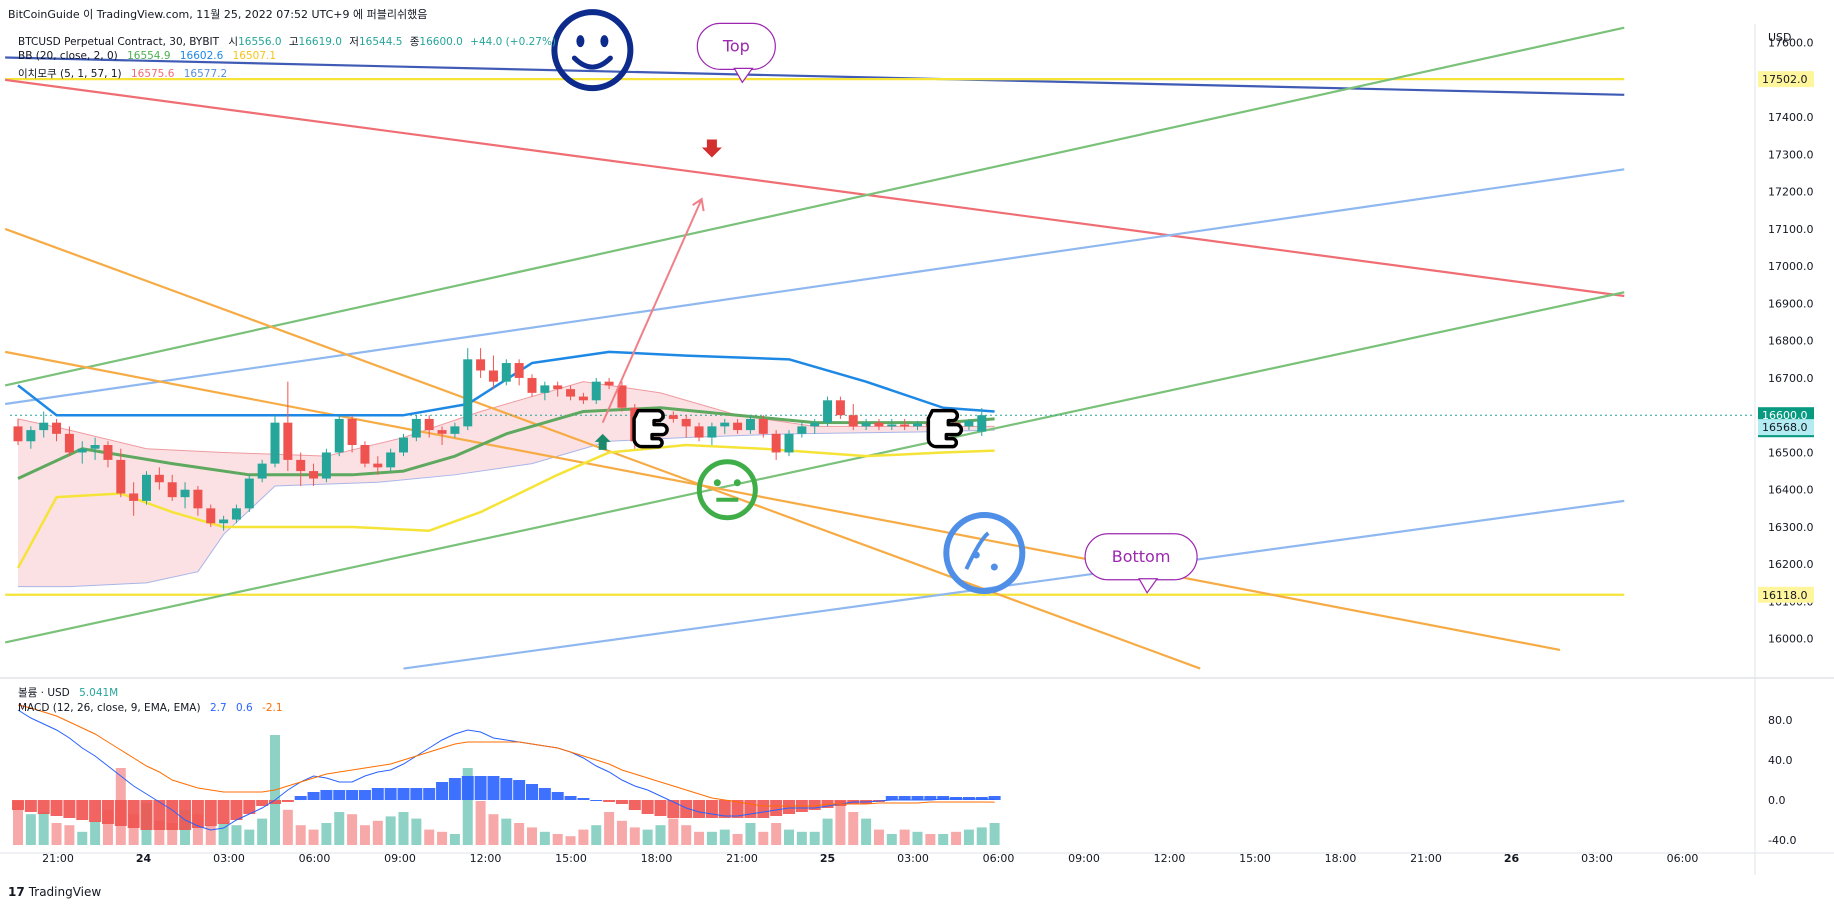 This screenshot has height=907, width=1834. Describe the element at coordinates (119, 42) in the screenshot. I see `symbol-name: BTCUSD Perpetual Contract, 30, BYBIT` at that location.